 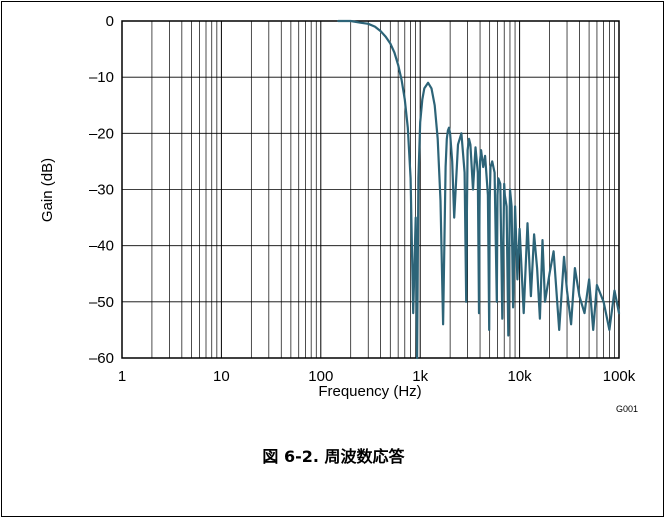 What do you see at coordinates (320, 376) in the screenshot?
I see `x-tick-label: 100` at bounding box center [320, 376].